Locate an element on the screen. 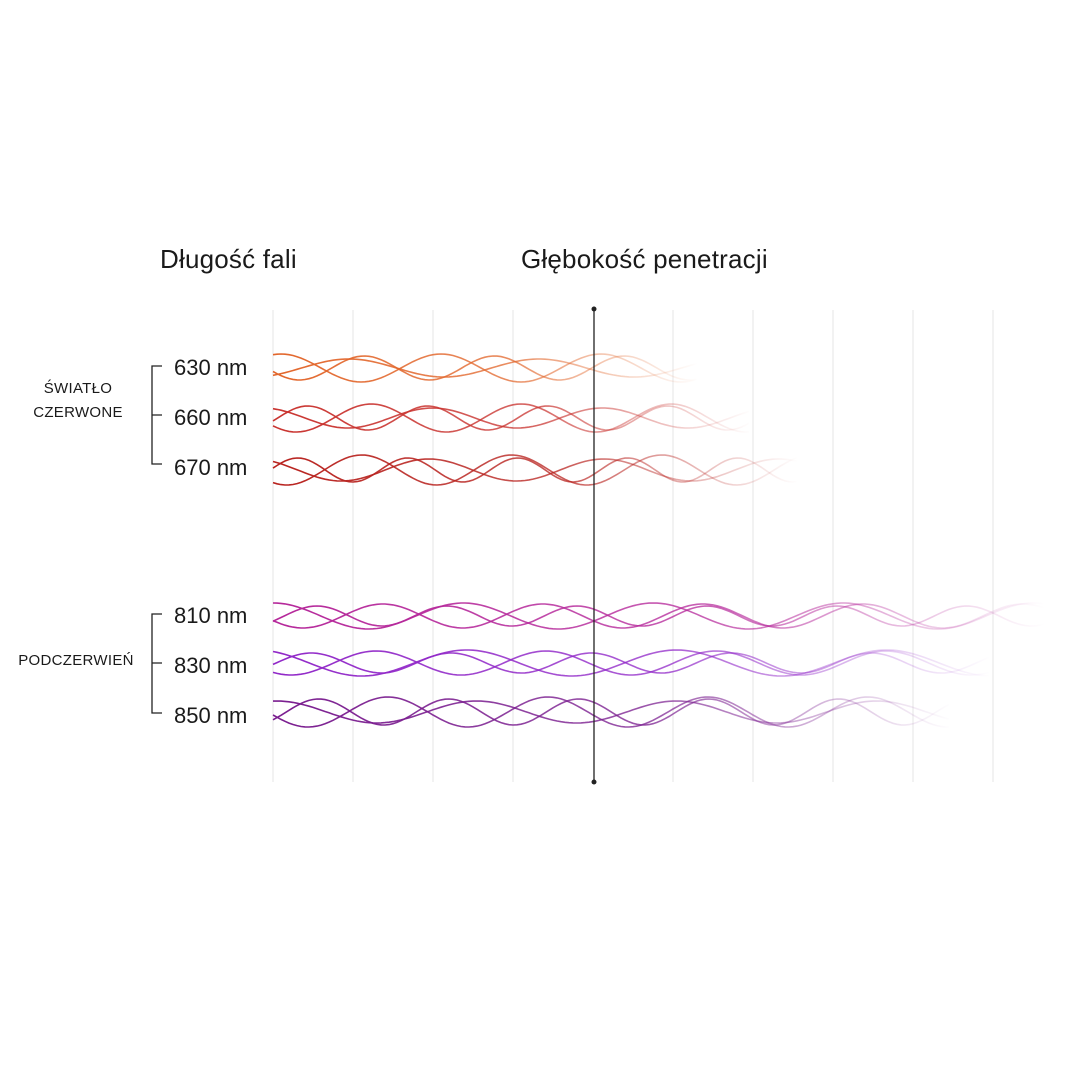 Image resolution: width=1080 pixels, height=1080 pixels. wavelength-label-670: 670 nm is located at coordinates (211, 467).